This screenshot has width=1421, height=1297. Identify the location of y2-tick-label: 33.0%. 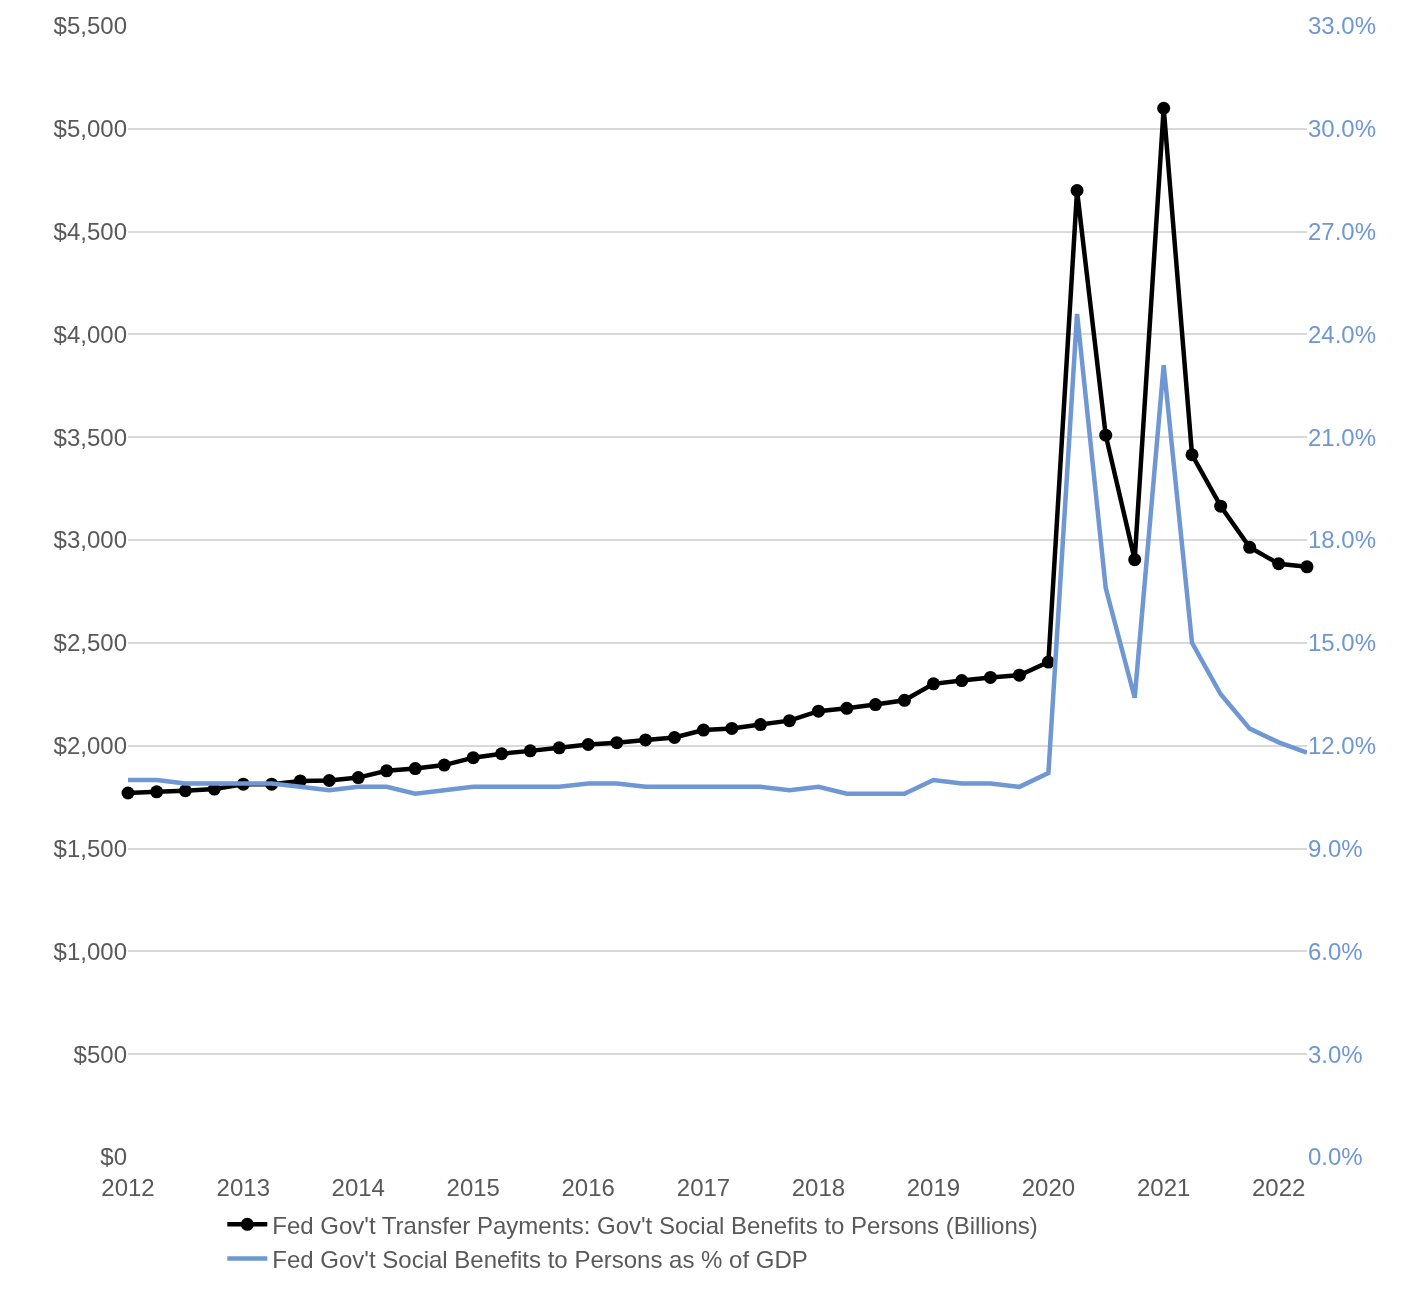
(1342, 26).